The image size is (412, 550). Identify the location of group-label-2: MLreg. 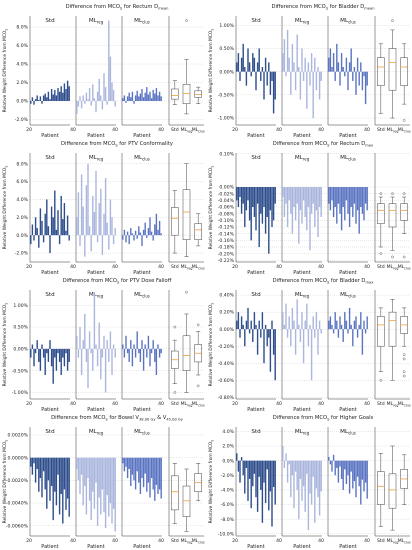
(96, 21).